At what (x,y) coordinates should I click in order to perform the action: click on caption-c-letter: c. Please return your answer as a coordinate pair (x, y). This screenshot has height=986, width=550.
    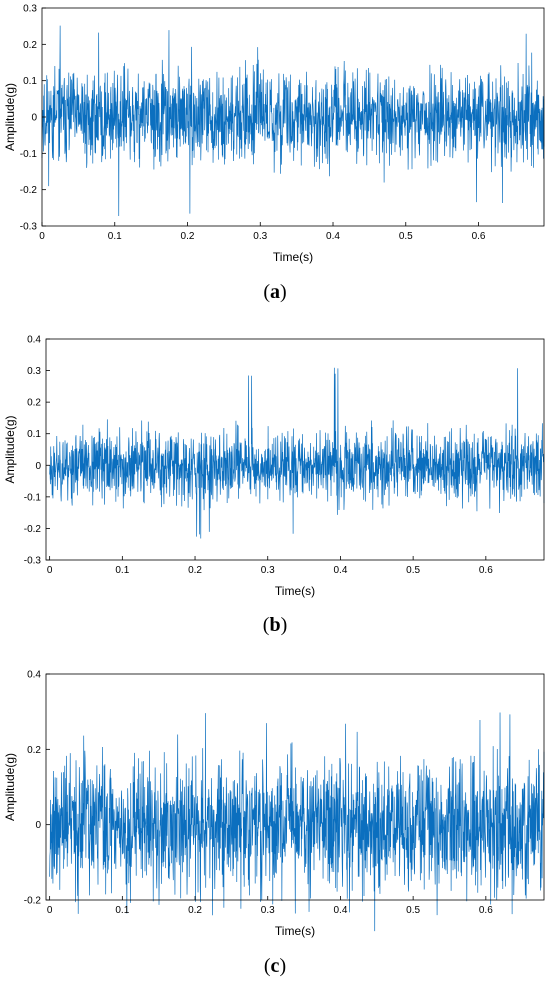
    Looking at the image, I should click on (275, 966).